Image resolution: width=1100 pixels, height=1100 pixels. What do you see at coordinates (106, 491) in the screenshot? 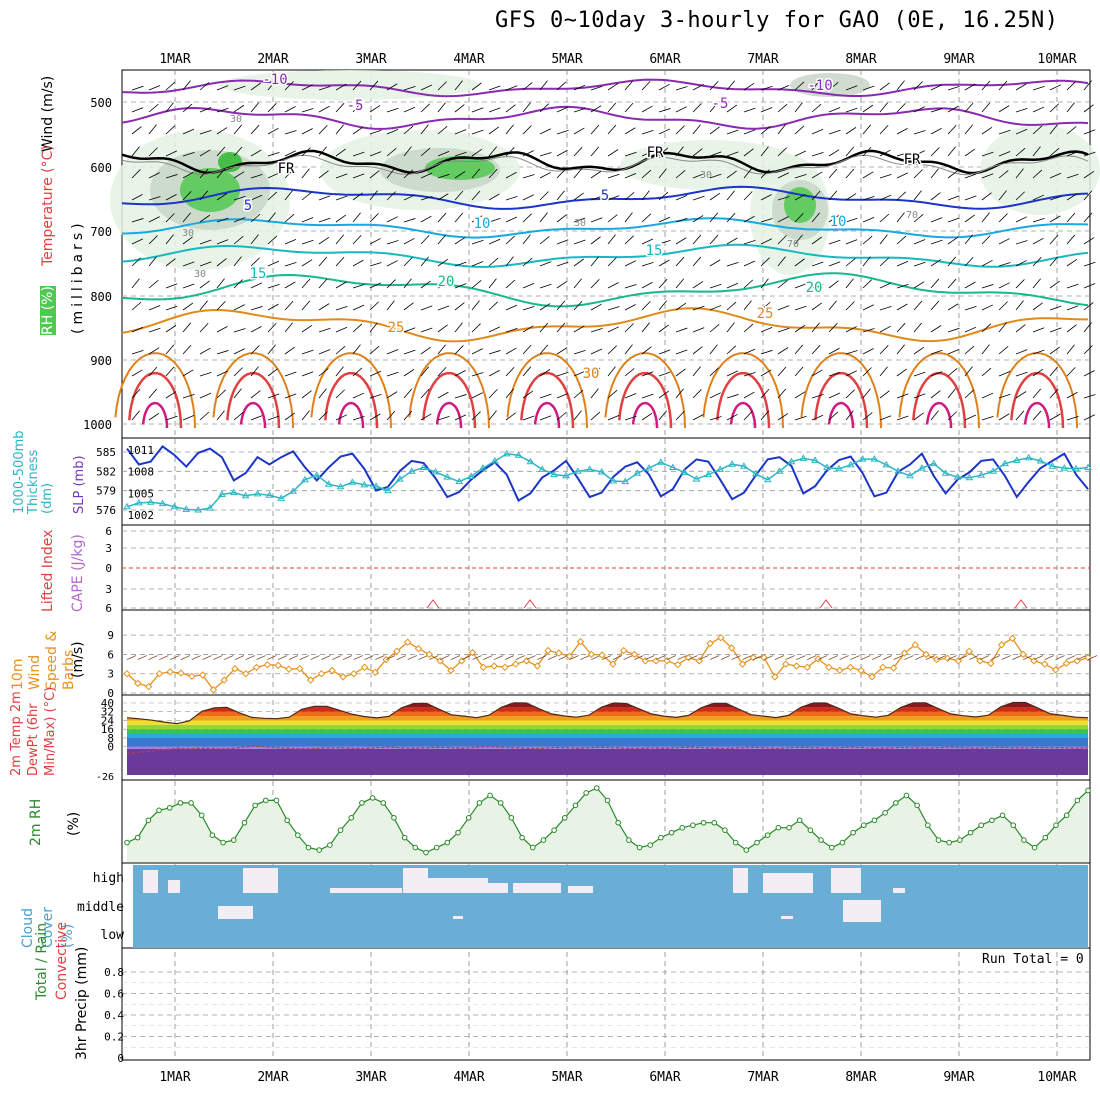
I see `thickness-tick-label: 579` at bounding box center [106, 491].